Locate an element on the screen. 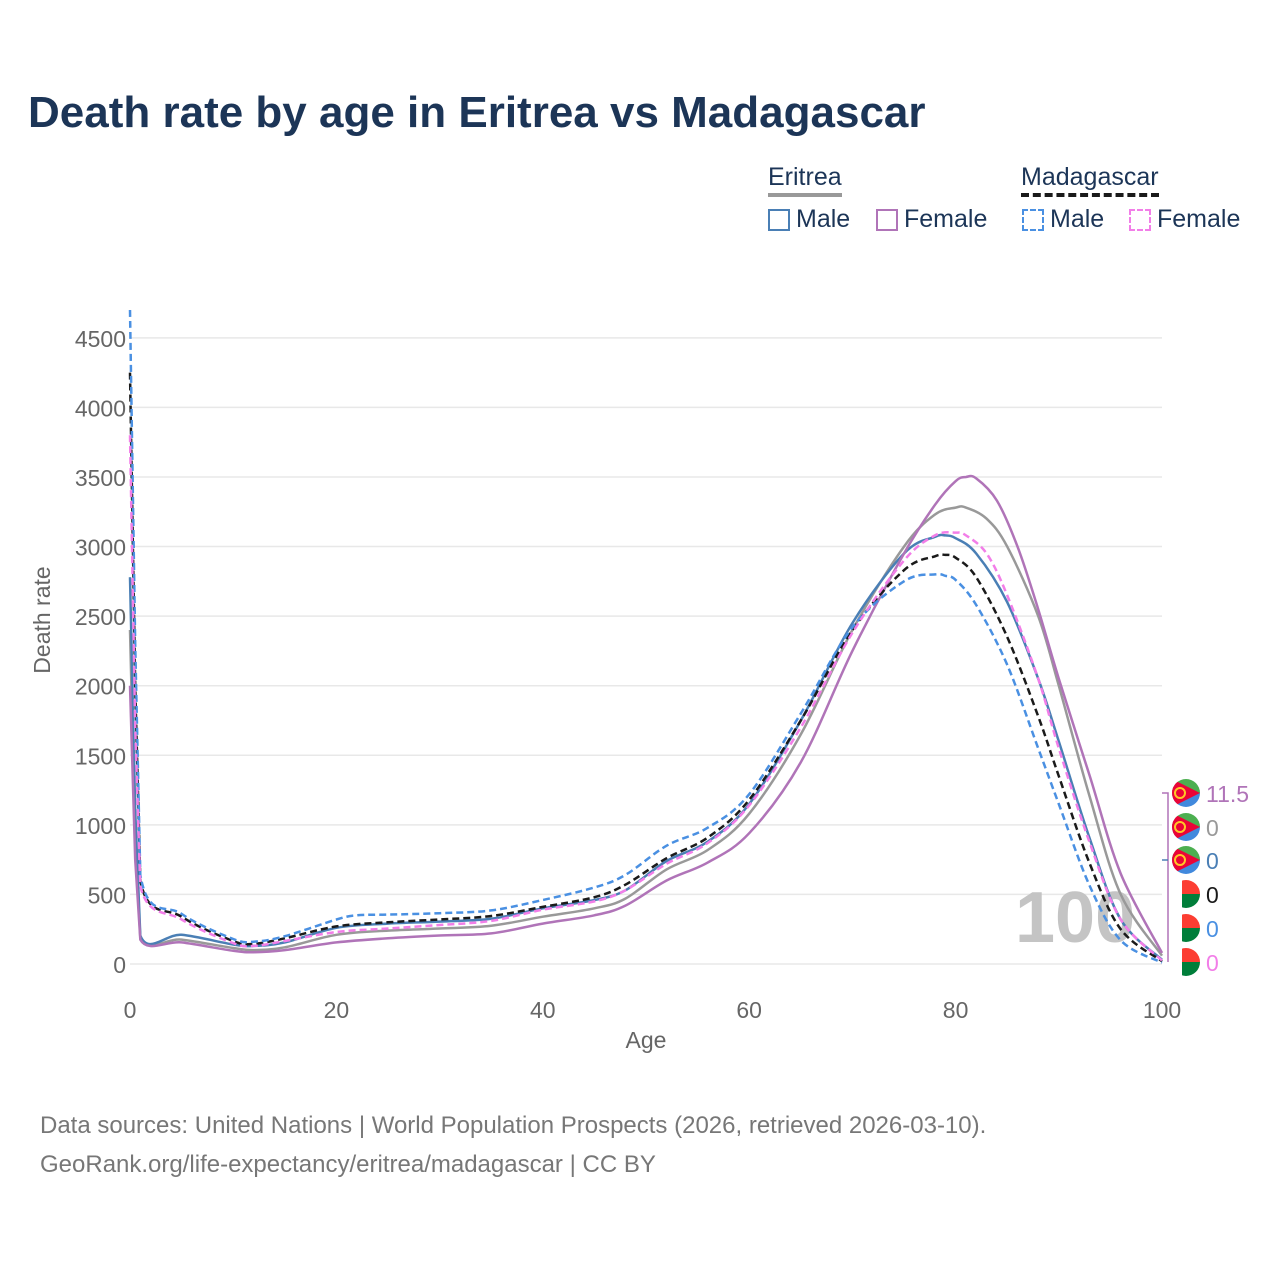  end-marker-madagascar-female: 0 is located at coordinates (1195, 962).